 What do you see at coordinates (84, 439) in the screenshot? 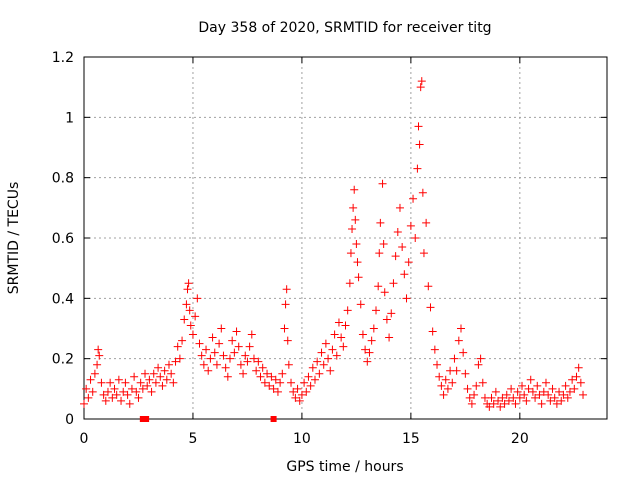
I see `x-tick-label: 0` at bounding box center [84, 439].